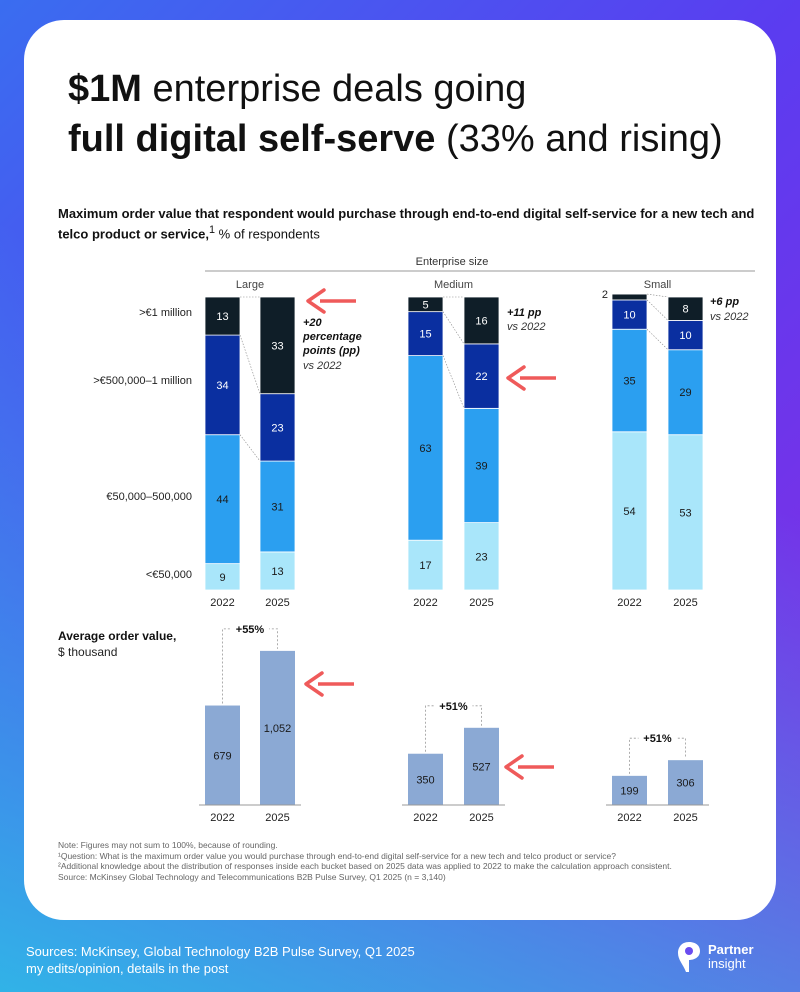  What do you see at coordinates (332, 337) in the screenshot?
I see `annotation-large-bold: percentage` at bounding box center [332, 337].